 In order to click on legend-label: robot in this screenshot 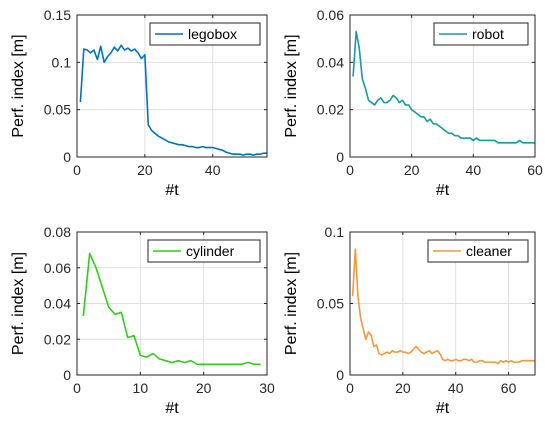, I will do `click(488, 34)`.